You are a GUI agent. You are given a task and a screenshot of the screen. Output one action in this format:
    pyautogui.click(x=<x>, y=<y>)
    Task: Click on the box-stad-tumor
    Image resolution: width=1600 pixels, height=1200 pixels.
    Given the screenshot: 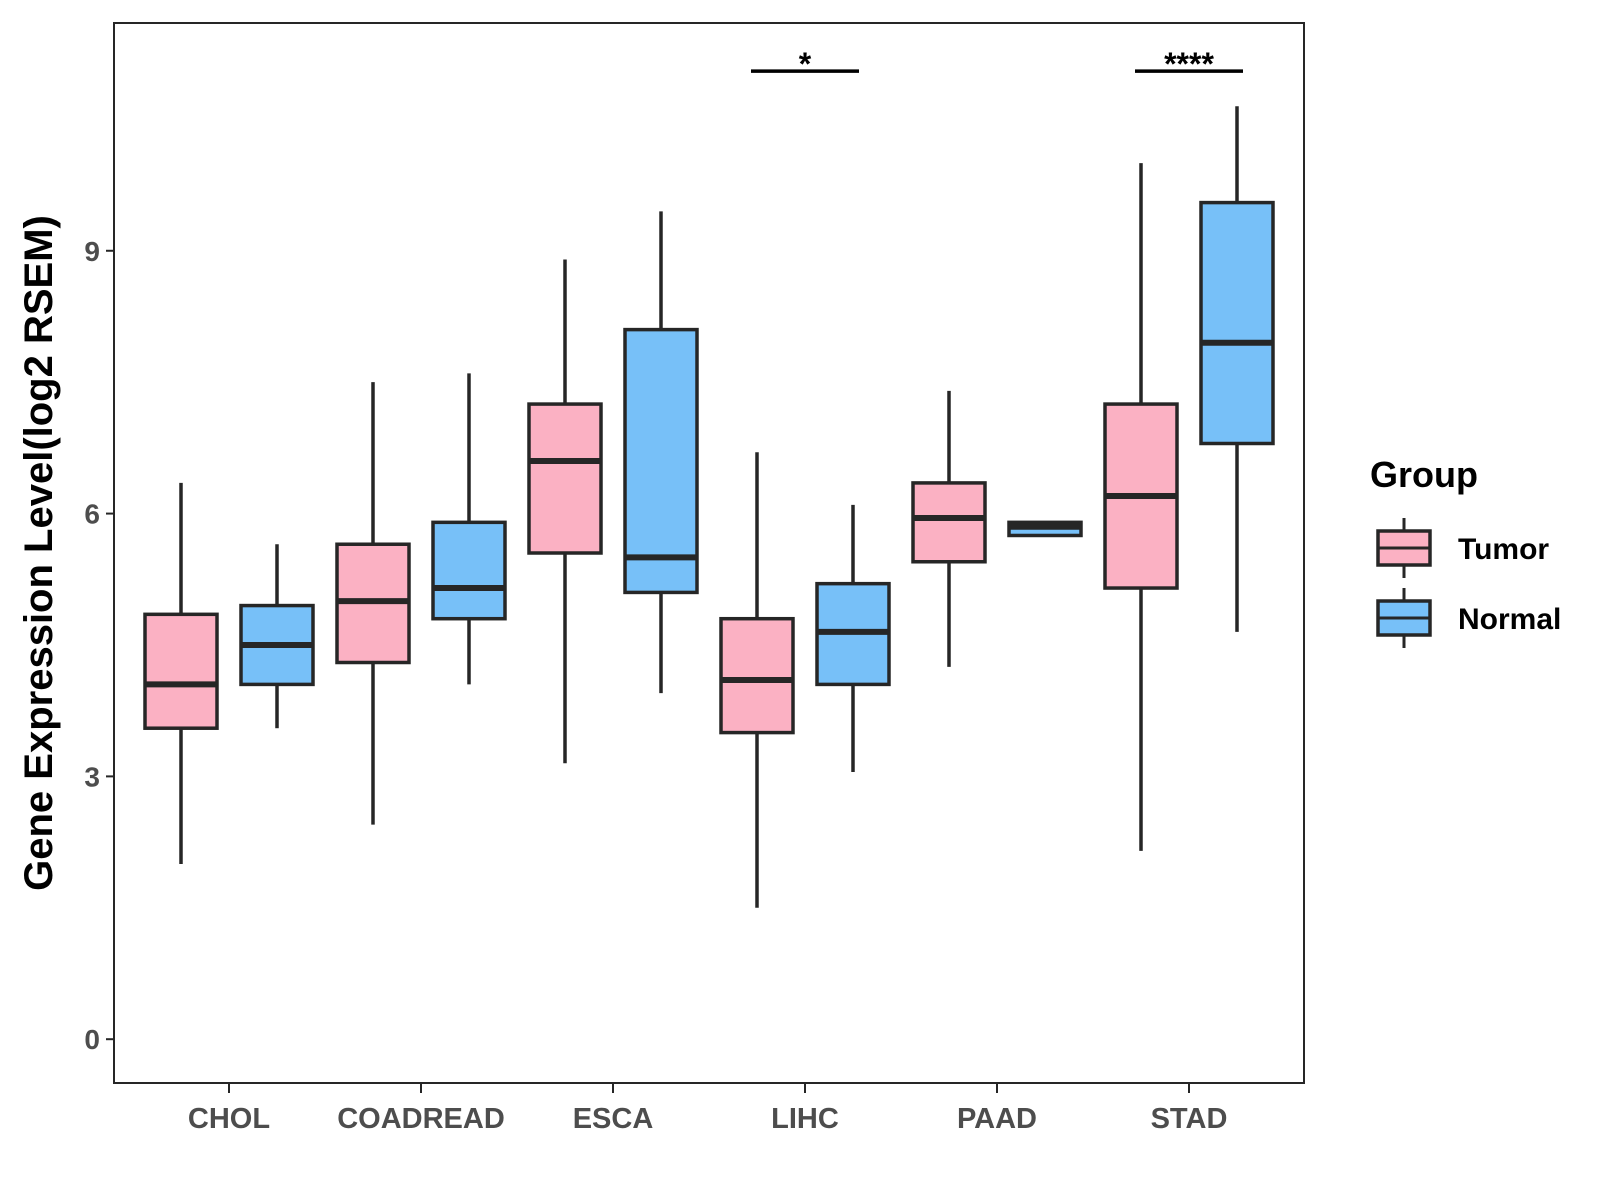 What is the action you would take?
    pyautogui.click(x=1141, y=507)
    